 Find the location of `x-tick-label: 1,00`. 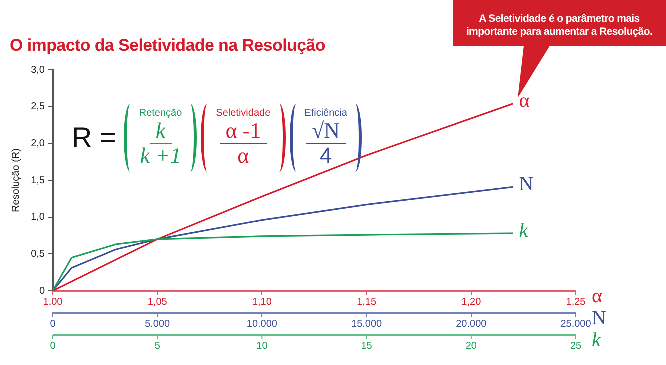

x-tick-label: 1,00 is located at coordinates (53, 302).